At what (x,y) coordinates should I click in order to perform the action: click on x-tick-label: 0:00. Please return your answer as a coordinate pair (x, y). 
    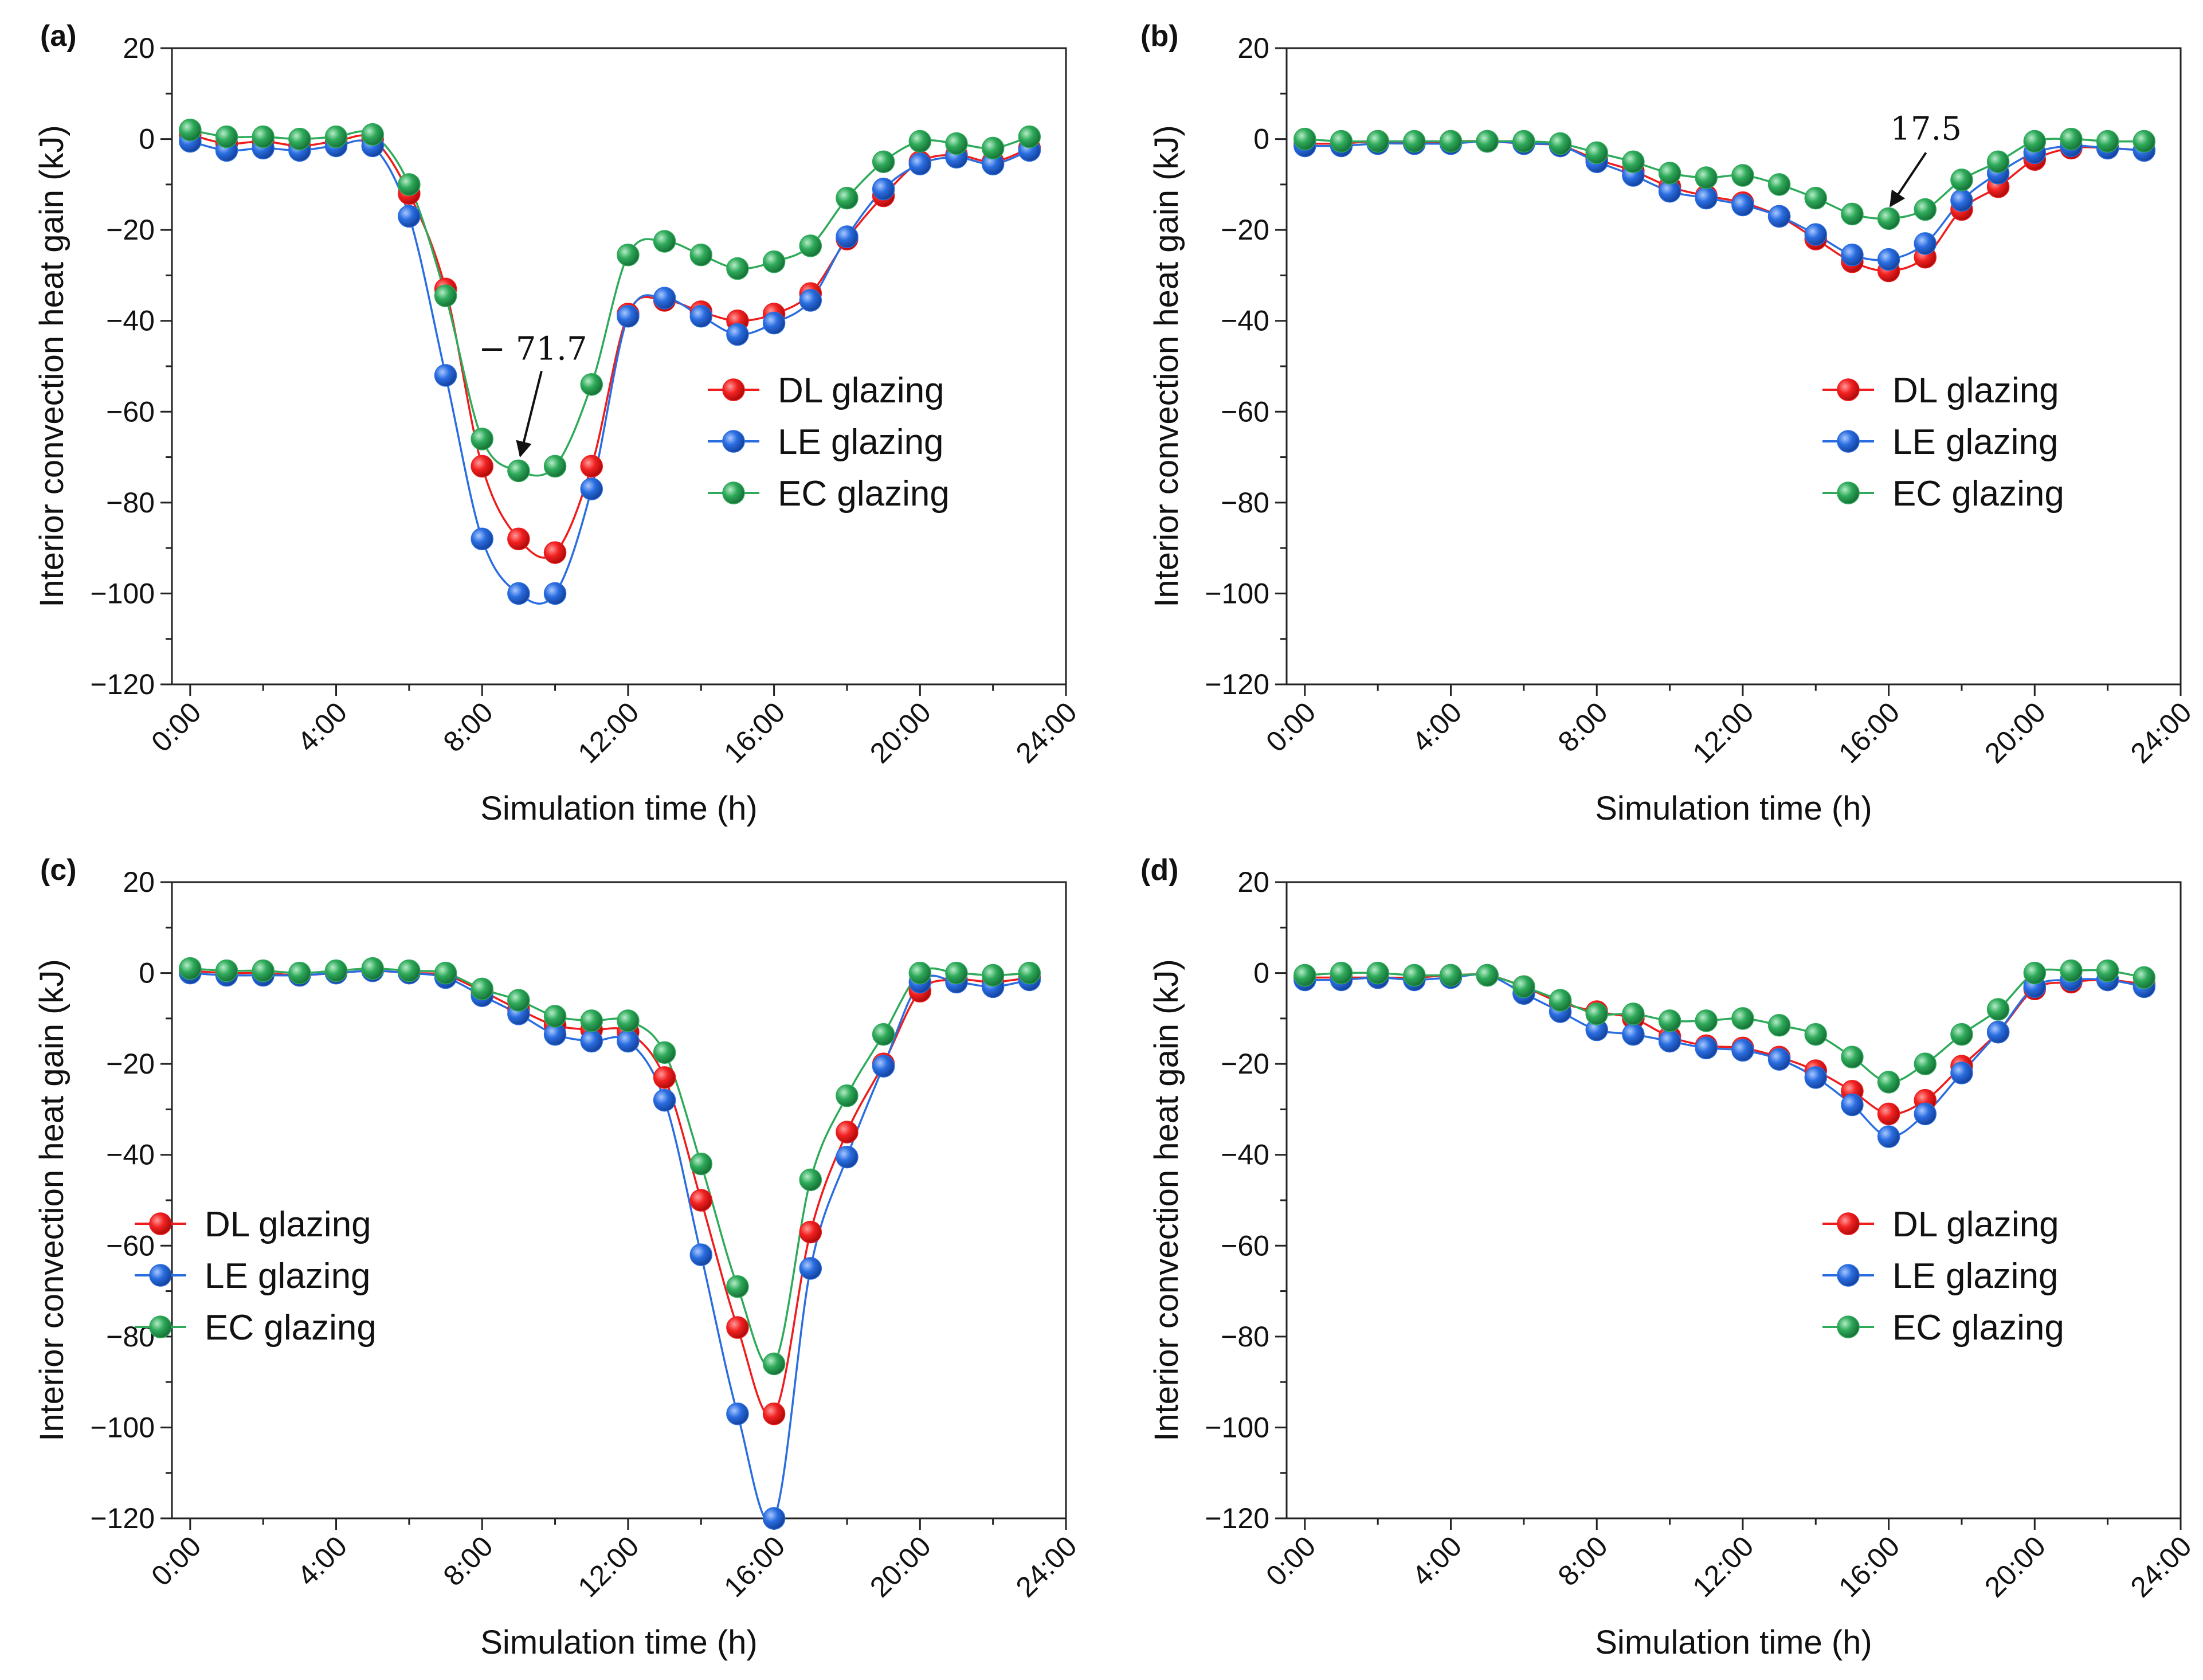
    Looking at the image, I should click on (176, 1561).